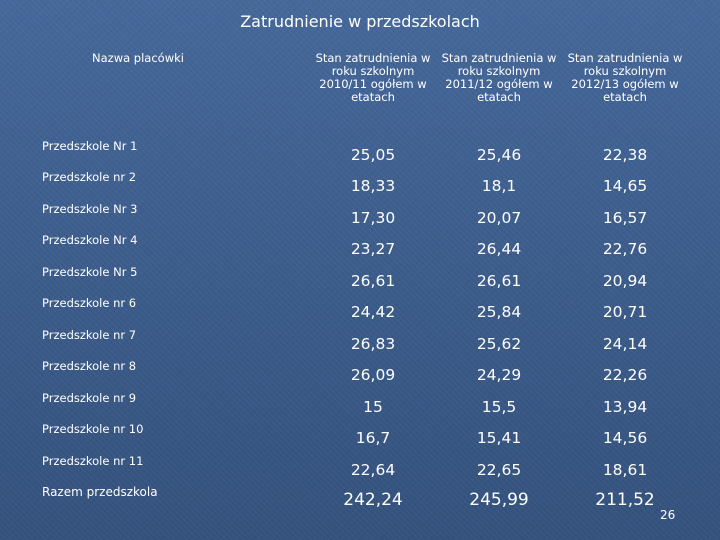 This screenshot has height=540, width=720. I want to click on slide-title: Zatrudnienie w przedszkolach, so click(360, 21).